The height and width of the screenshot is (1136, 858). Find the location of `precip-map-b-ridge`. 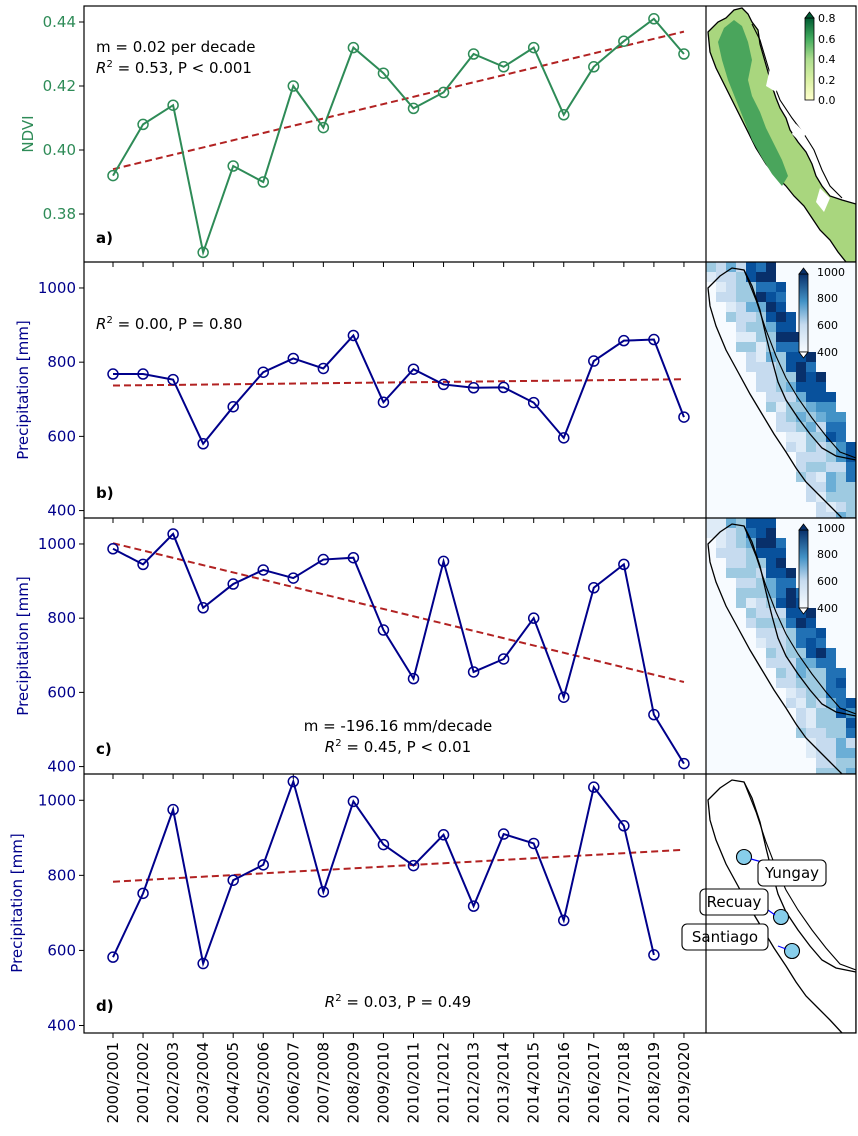

precip-map-b-ridge is located at coordinates (799, 364).